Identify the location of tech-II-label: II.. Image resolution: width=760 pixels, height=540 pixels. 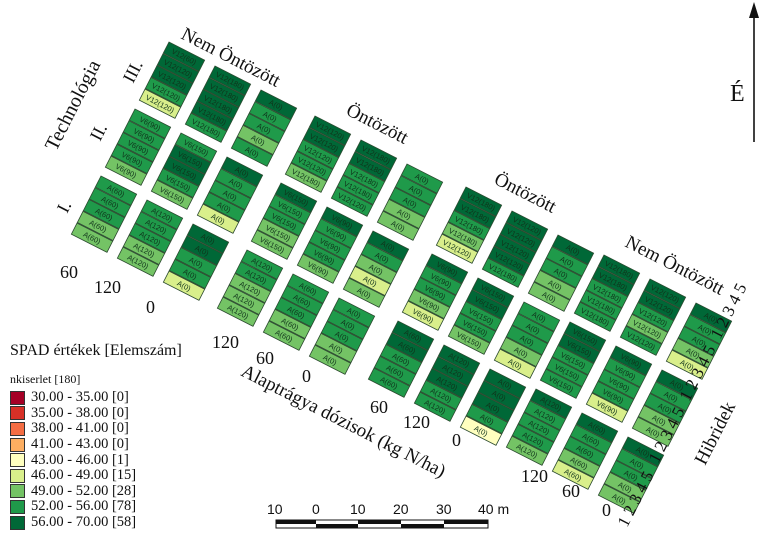
(98, 132).